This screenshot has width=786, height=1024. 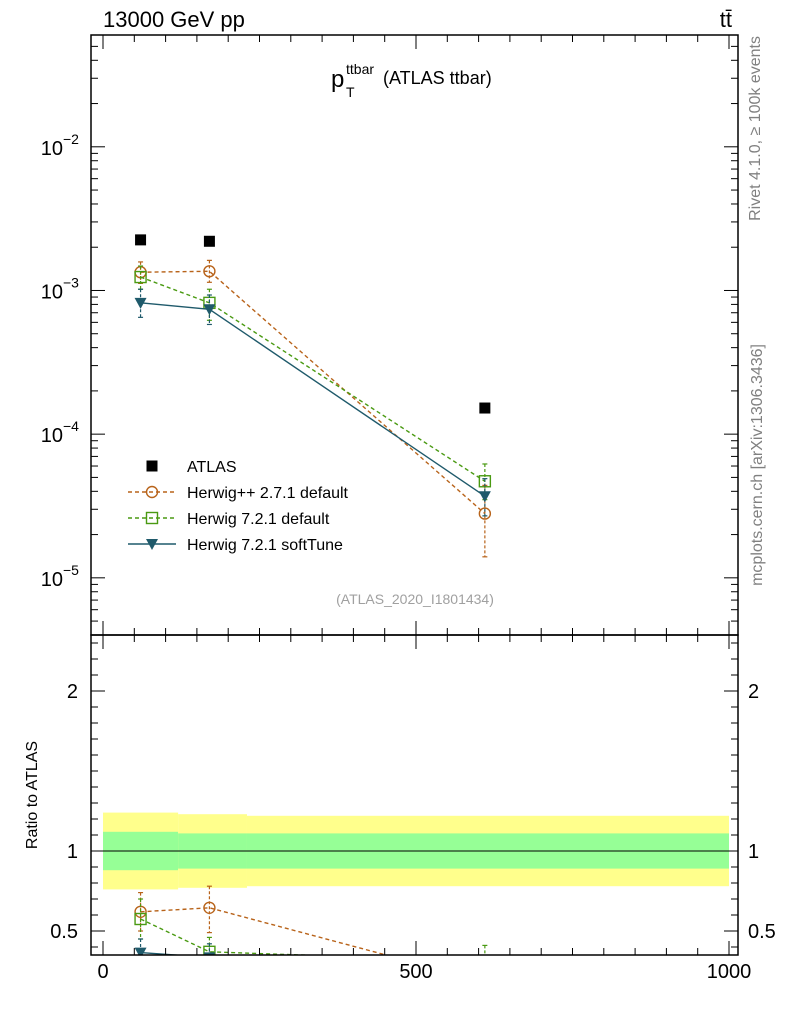 I want to click on legend-entry: Herwig 7.2.1 softTune, so click(x=235, y=545).